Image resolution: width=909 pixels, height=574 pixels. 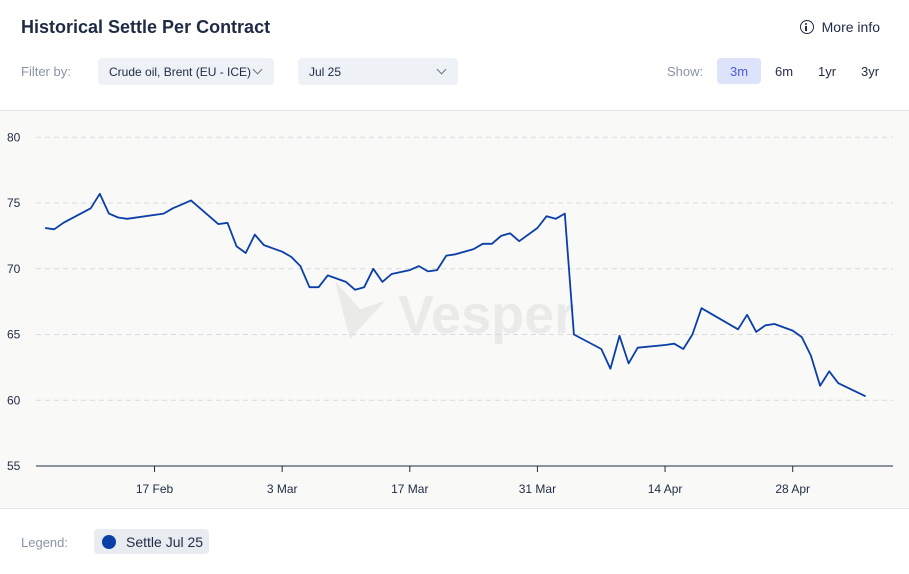 I want to click on x-tick-label: 31 Mar, so click(x=537, y=489).